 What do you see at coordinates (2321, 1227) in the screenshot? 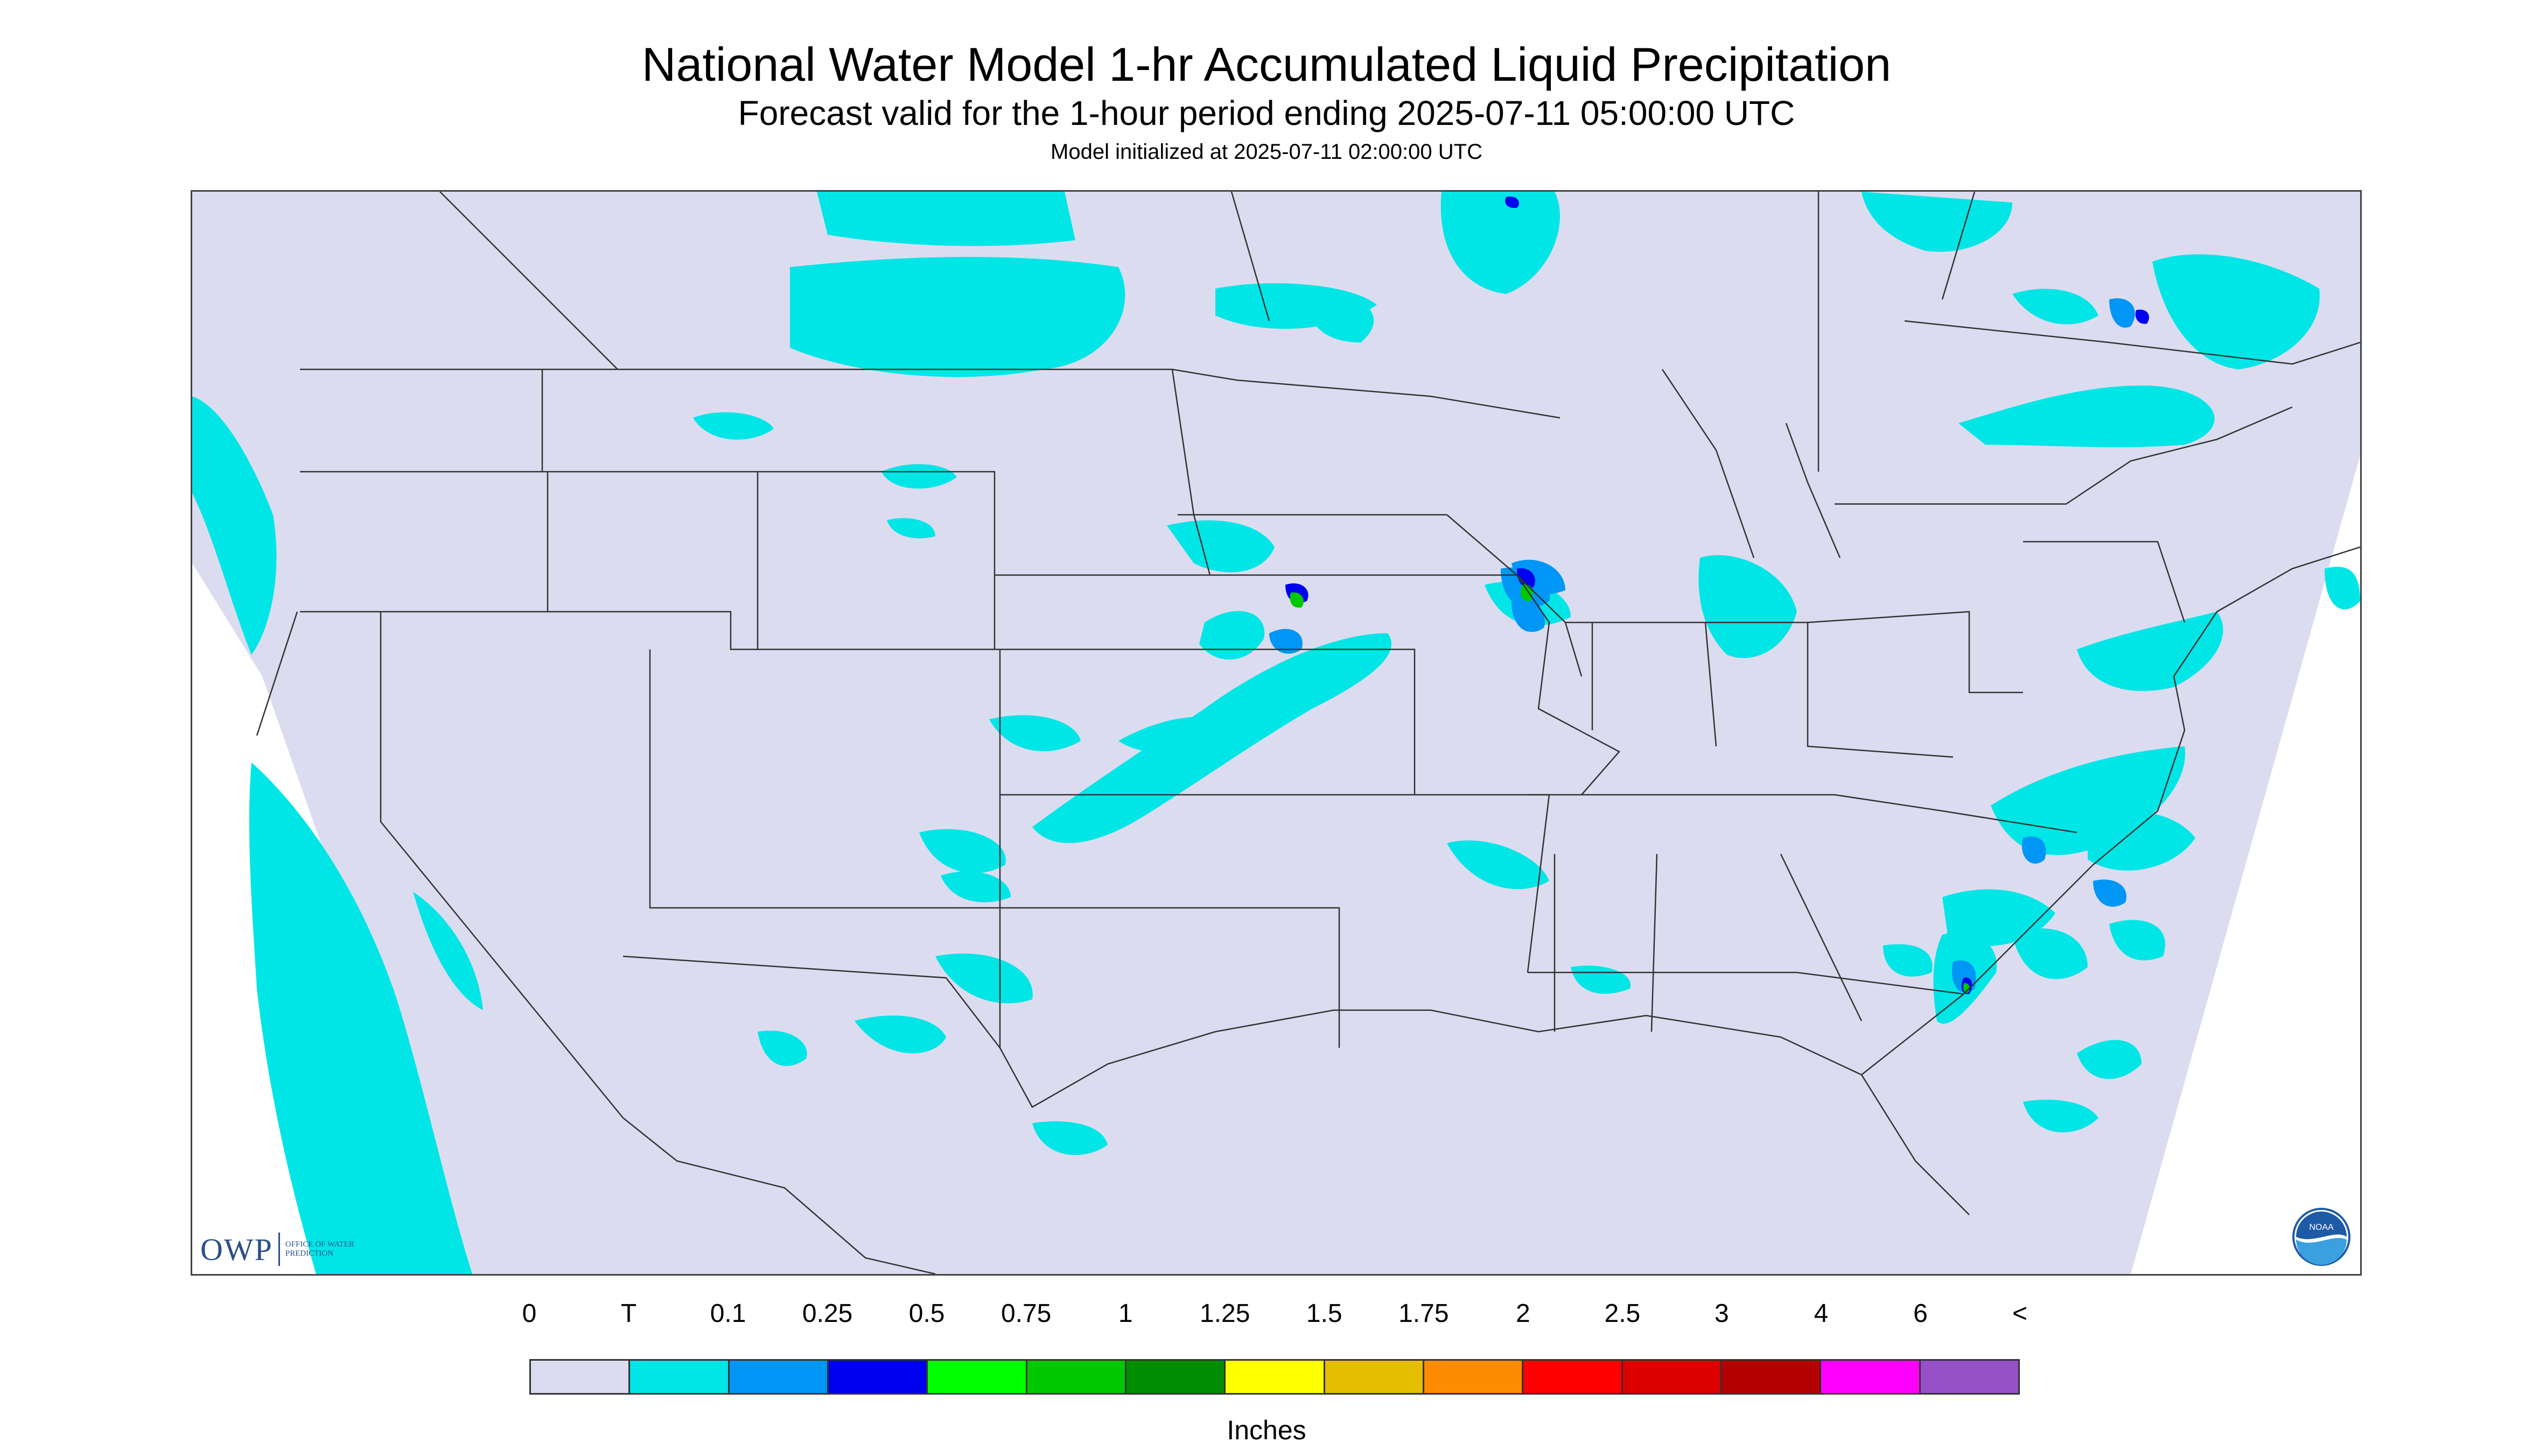
I see `noaa-logo-text: NOAA` at bounding box center [2321, 1227].